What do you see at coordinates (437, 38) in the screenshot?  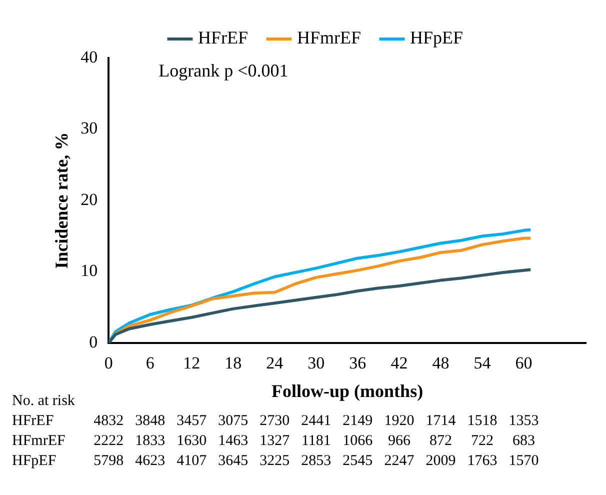 I see `legend-label: HFpEF` at bounding box center [437, 38].